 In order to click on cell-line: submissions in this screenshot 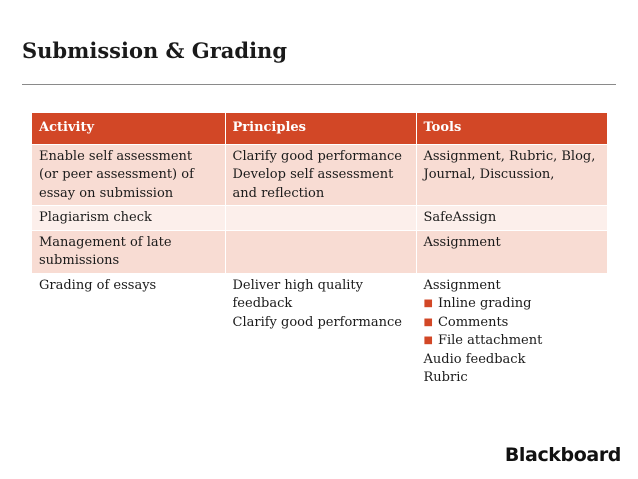, I will do `click(79, 260)`.